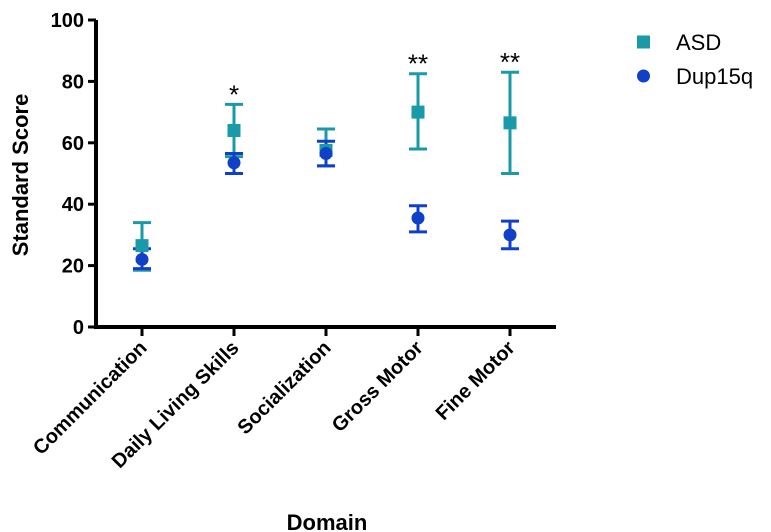  Describe the element at coordinates (73, 174) in the screenshot. I see `y-ticks: 0 20 40 60 80 100` at that location.